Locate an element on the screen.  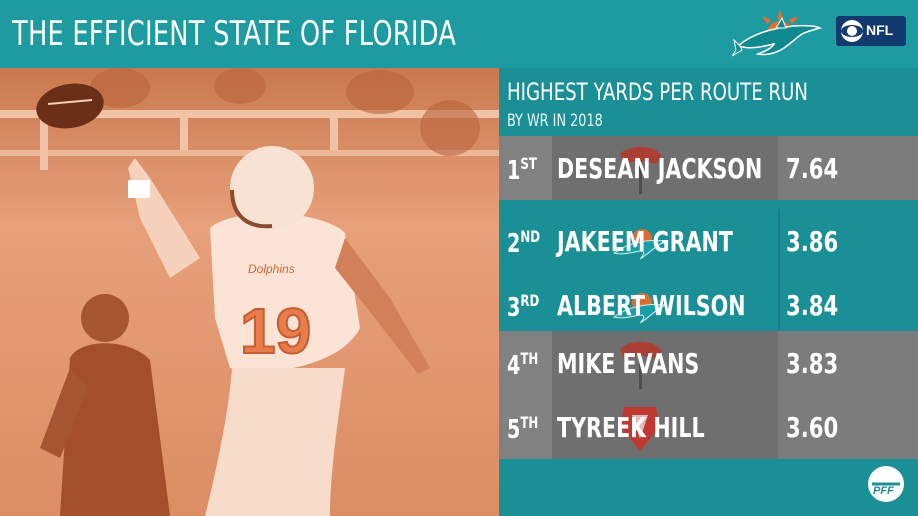
rank-cell: 4TH is located at coordinates (525, 363).